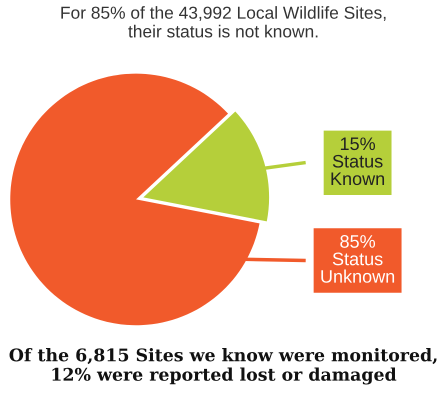 This screenshot has height=407, width=447. What do you see at coordinates (358, 241) in the screenshot?
I see `data-label: 85%` at bounding box center [358, 241].